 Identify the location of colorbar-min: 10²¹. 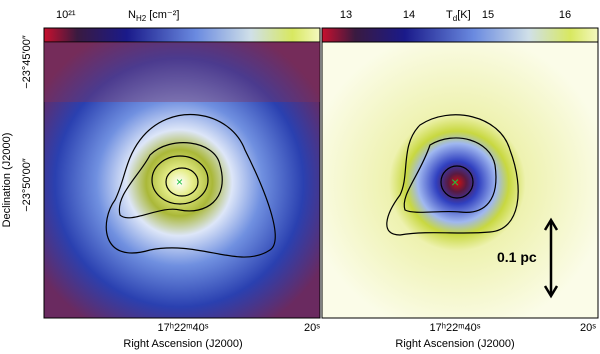
(66, 15).